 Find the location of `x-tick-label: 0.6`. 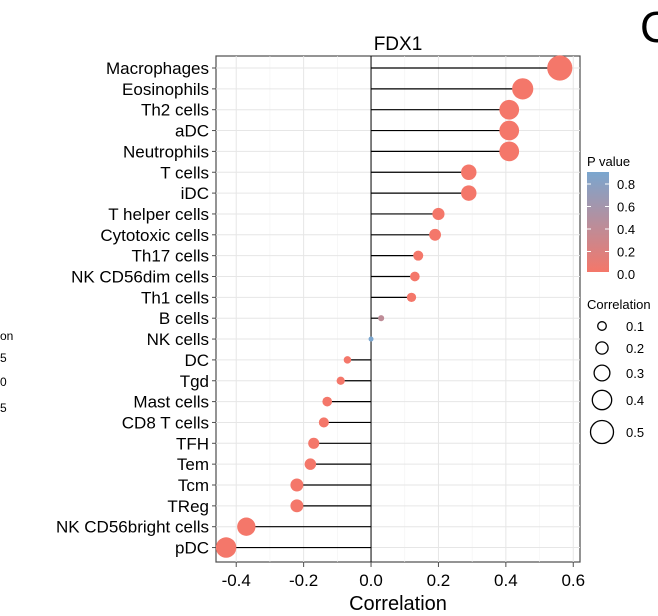

x-tick-label: 0.6 is located at coordinates (573, 580).